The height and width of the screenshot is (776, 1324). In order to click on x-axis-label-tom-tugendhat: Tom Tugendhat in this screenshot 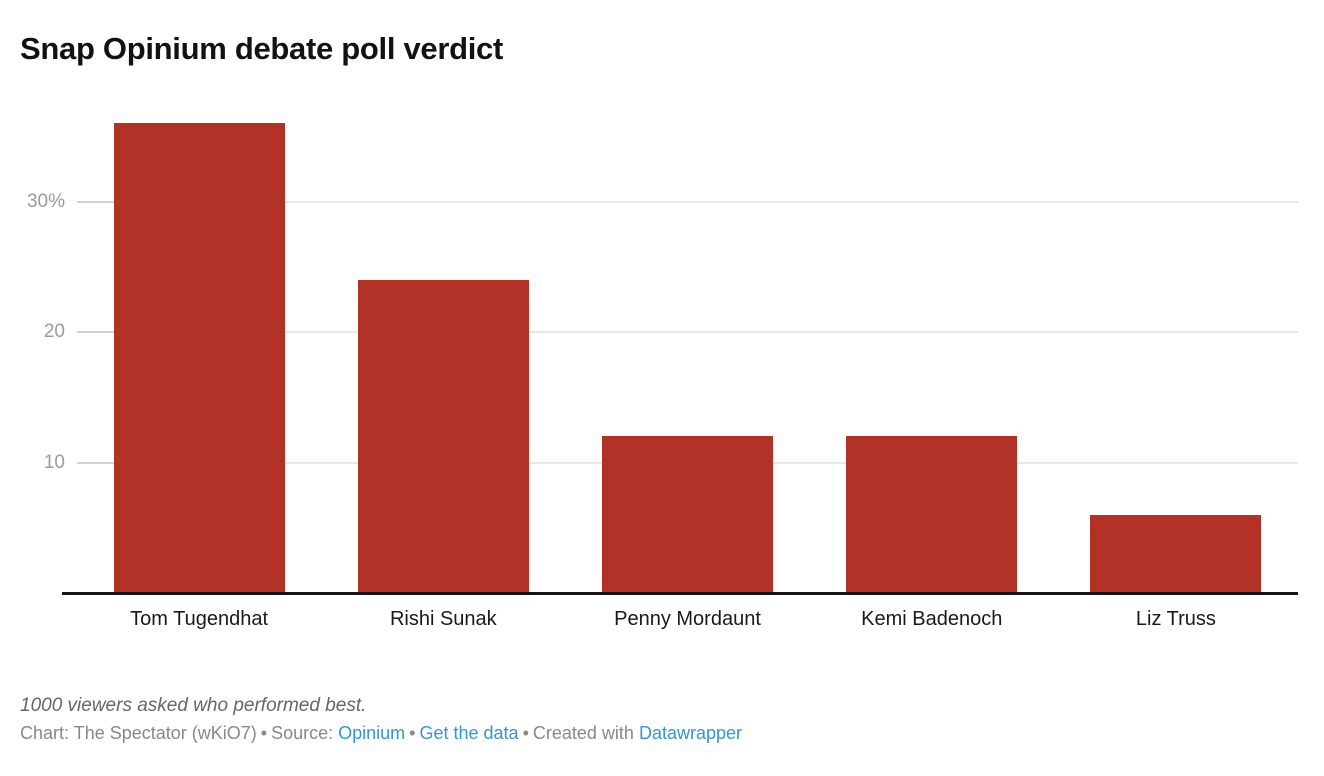, I will do `click(199, 619)`.